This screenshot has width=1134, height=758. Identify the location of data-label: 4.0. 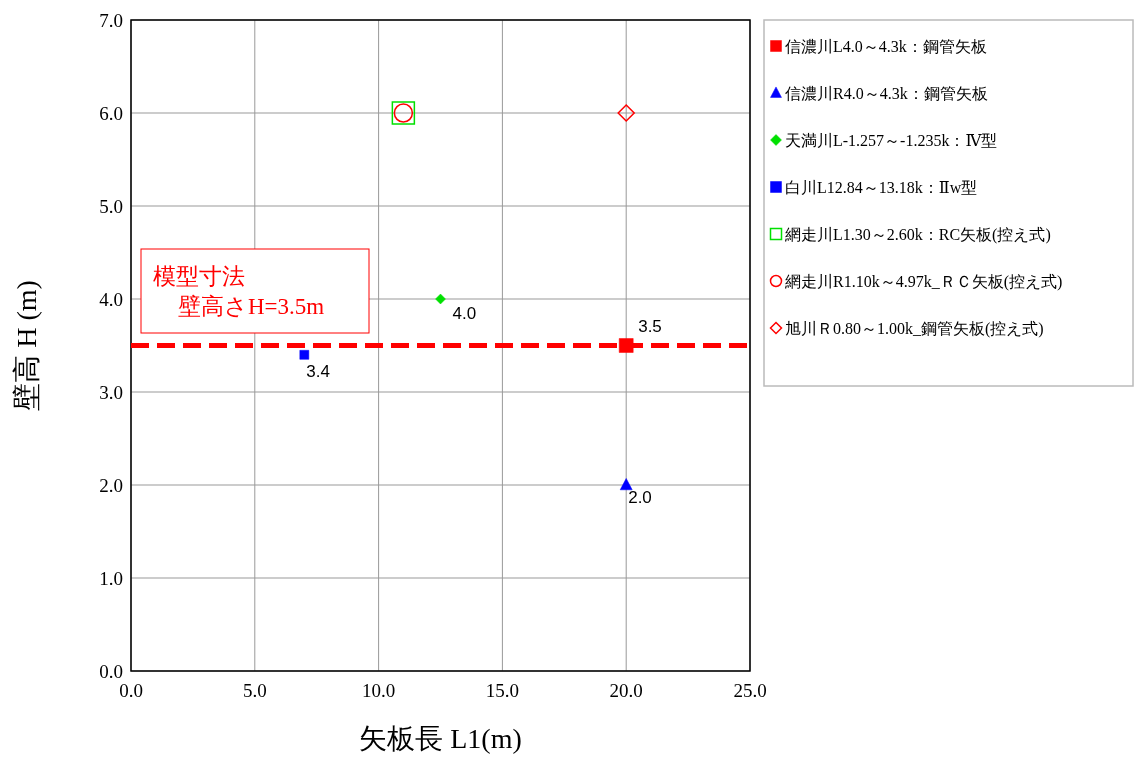
(464, 313).